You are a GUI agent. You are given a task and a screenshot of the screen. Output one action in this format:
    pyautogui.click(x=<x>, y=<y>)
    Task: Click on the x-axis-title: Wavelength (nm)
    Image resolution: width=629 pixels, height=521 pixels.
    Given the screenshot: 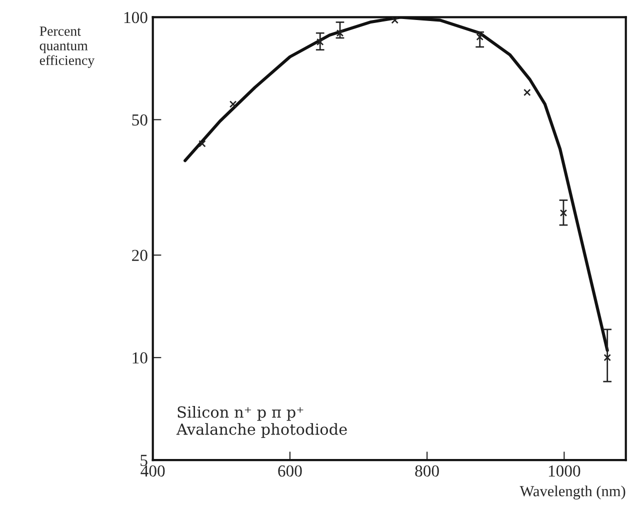 What is the action you would take?
    pyautogui.click(x=573, y=493)
    